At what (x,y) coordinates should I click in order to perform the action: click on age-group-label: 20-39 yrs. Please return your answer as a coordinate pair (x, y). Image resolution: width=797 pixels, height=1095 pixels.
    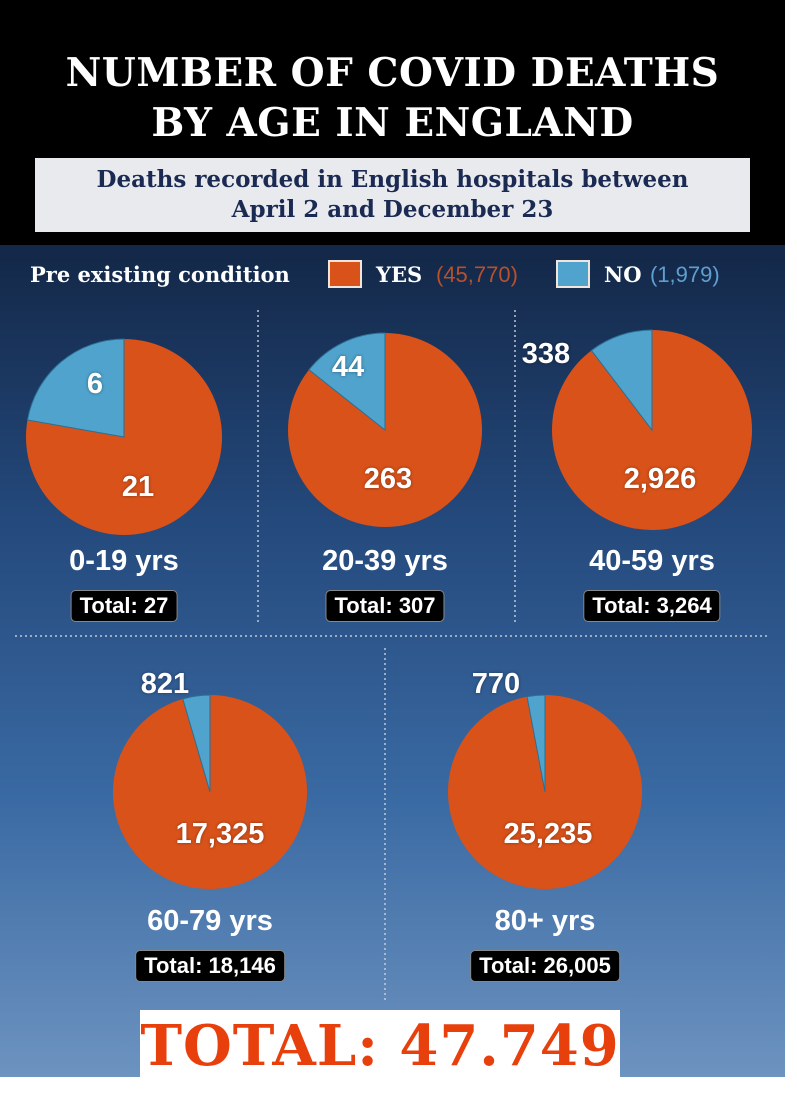
    Looking at the image, I should click on (385, 561).